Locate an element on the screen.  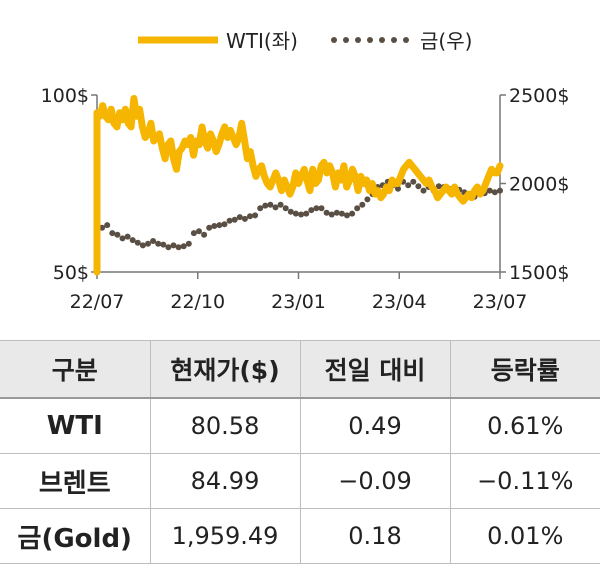
y-right-tick-label: 2500$ is located at coordinates (539, 96).